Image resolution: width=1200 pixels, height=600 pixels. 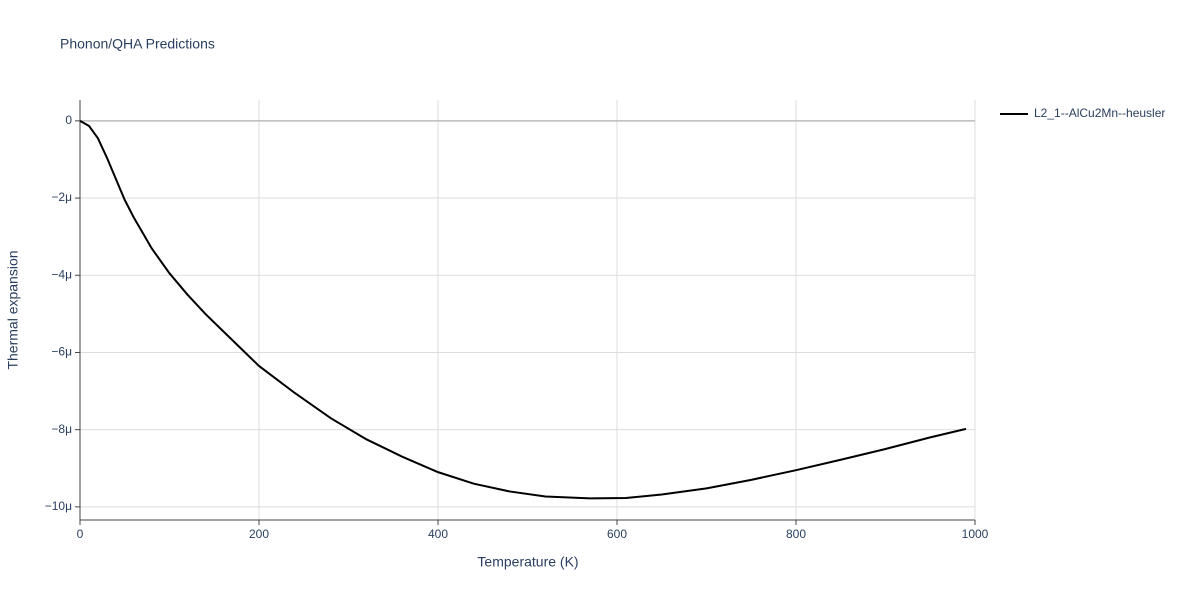 What do you see at coordinates (80, 534) in the screenshot?
I see `x-tick-label: 0` at bounding box center [80, 534].